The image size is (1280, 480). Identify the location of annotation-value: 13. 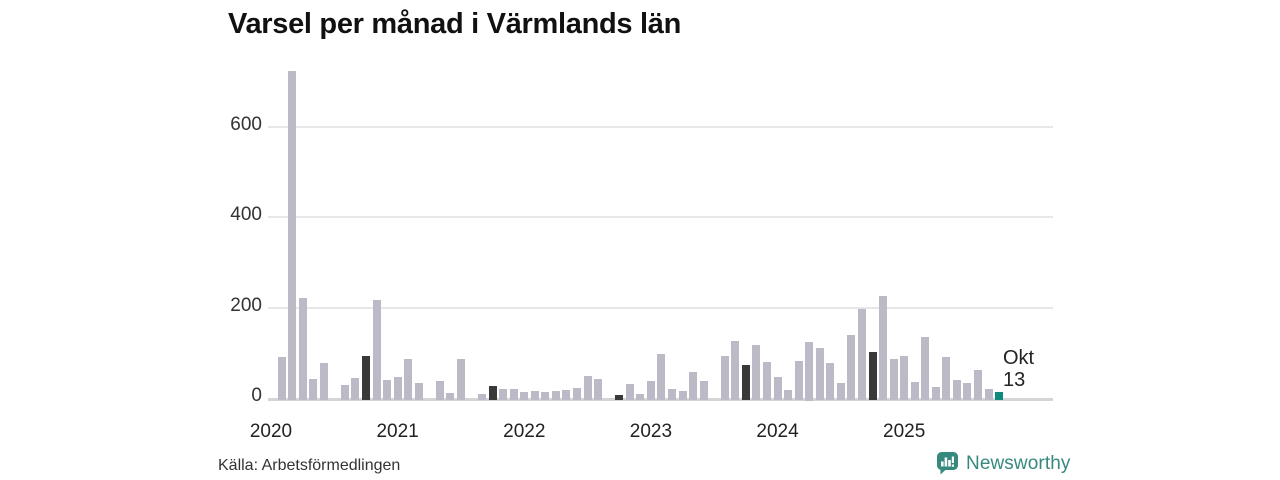
(1014, 380).